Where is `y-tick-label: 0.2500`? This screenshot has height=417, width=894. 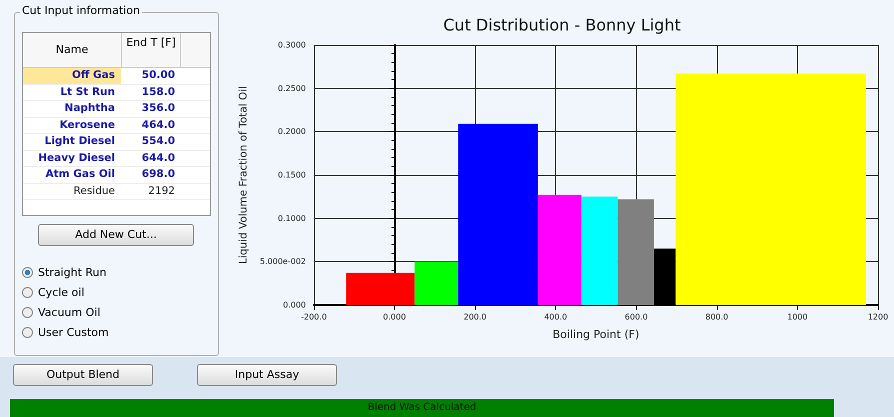 y-tick-label: 0.2500 is located at coordinates (292, 88).